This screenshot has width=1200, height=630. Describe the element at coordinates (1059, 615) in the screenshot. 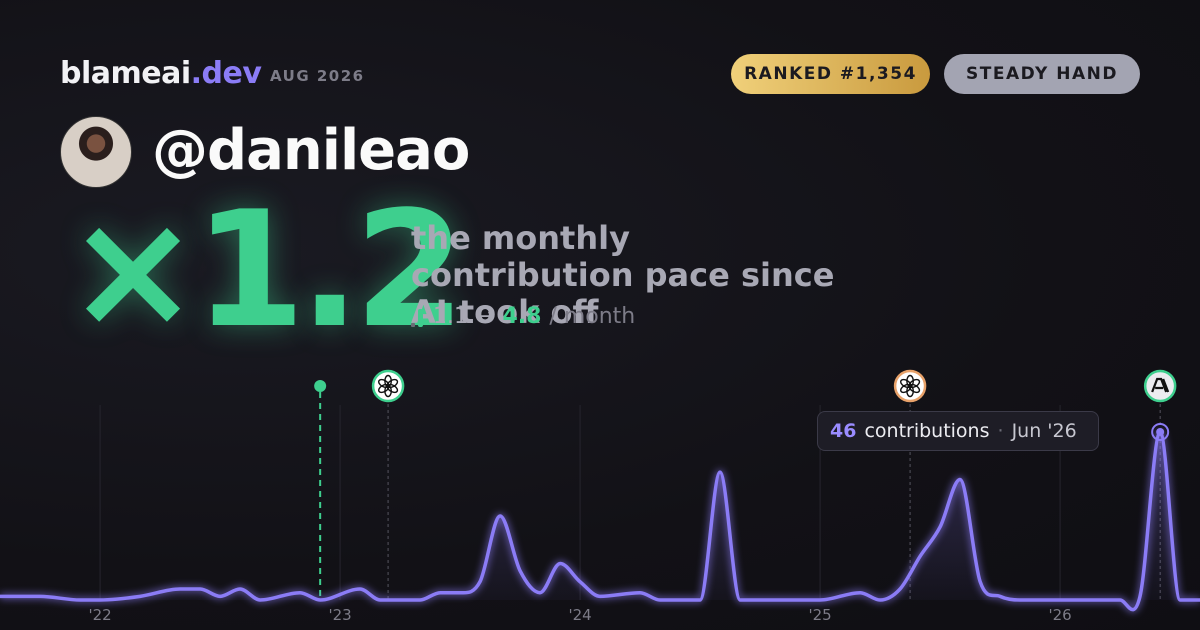

I see `x-tick-label: '26` at that location.